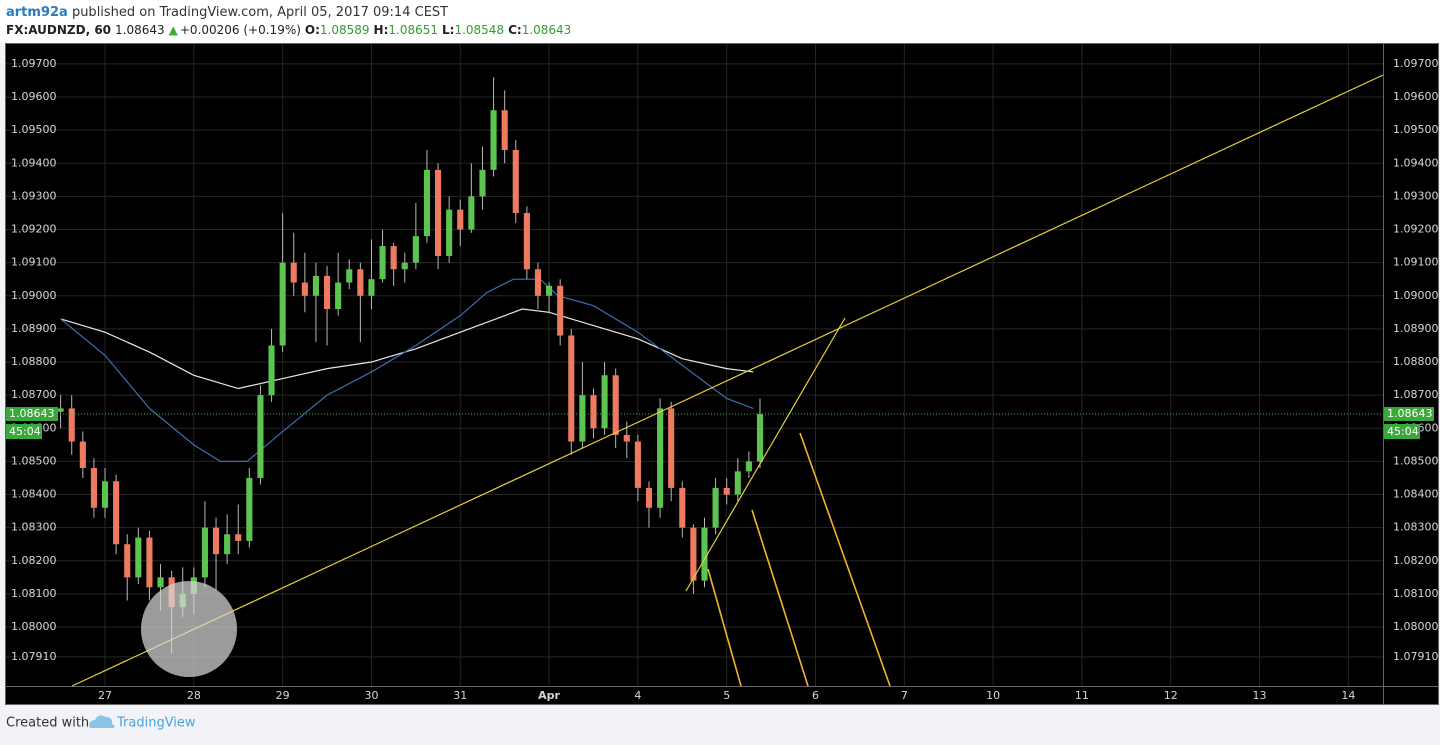  I want to click on y-tick-label: 1.07910, so click(34, 656).